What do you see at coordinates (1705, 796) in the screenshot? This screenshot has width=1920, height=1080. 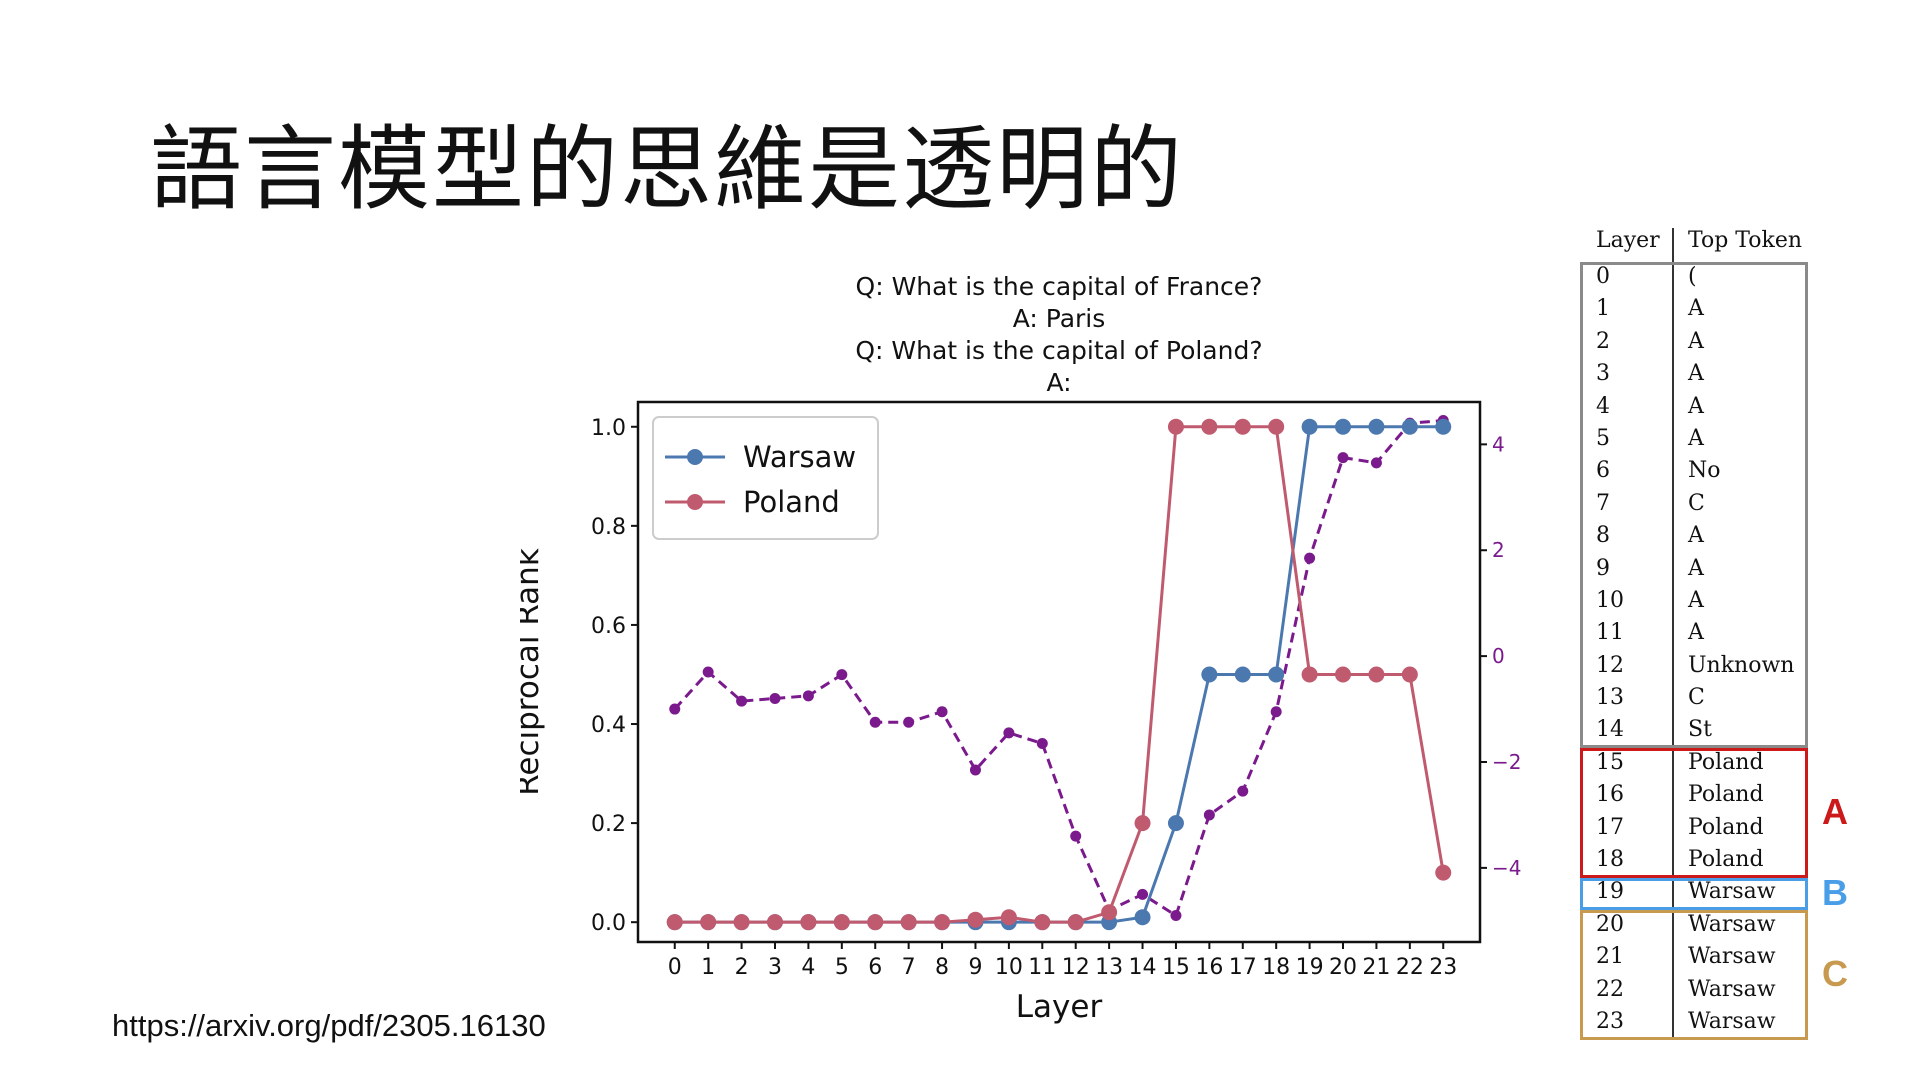 I see `table-row: 16 Poland` at bounding box center [1705, 796].